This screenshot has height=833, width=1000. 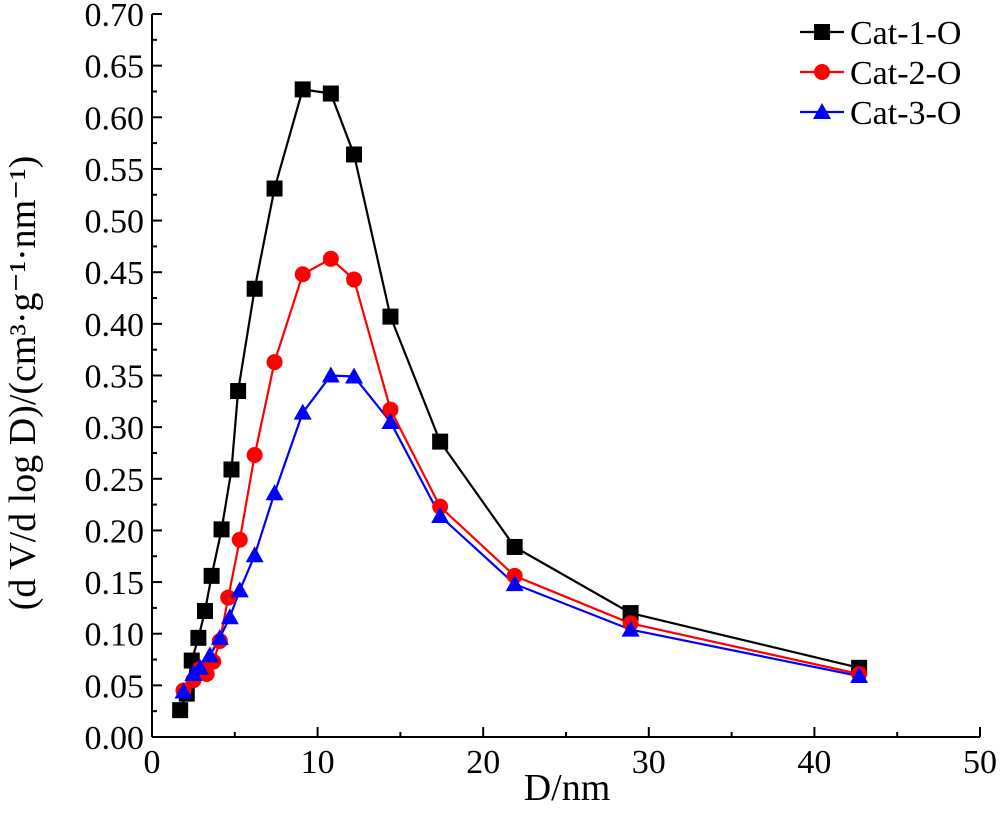 What do you see at coordinates (905, 113) in the screenshot?
I see `legend-label: Cat-3-O` at bounding box center [905, 113].